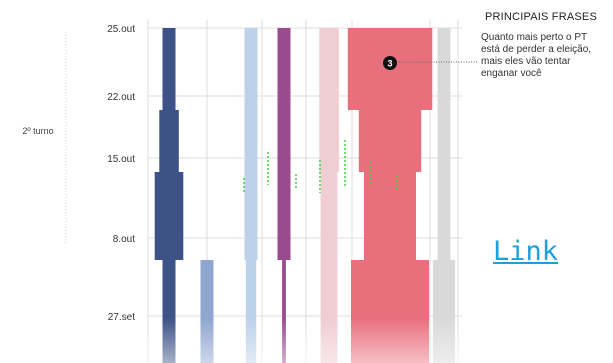 The height and width of the screenshot is (363, 613). What do you see at coordinates (121, 317) in the screenshot?
I see `y-tick-label: 27.set` at bounding box center [121, 317].